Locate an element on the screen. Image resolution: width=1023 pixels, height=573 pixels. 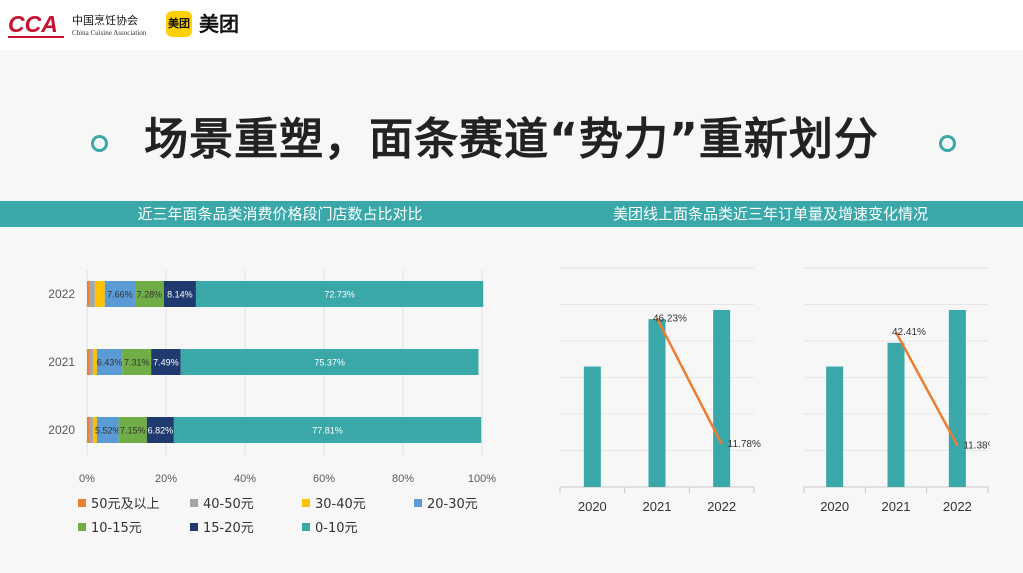
legend-item: 15-20元 is located at coordinates (222, 529).